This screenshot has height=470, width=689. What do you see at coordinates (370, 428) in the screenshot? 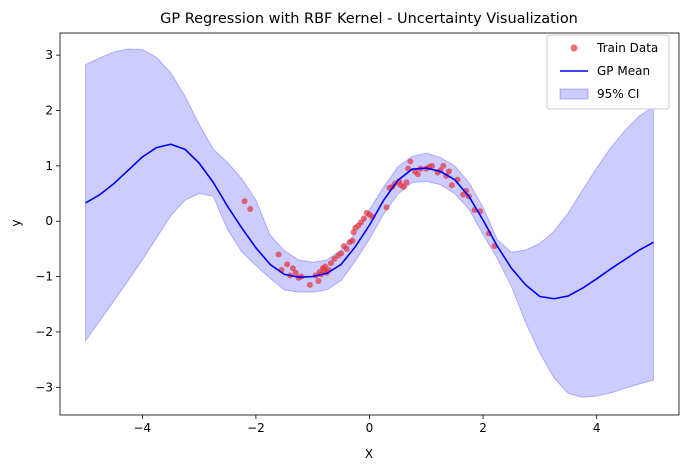
I see `x-tick-label: 0` at bounding box center [370, 428].